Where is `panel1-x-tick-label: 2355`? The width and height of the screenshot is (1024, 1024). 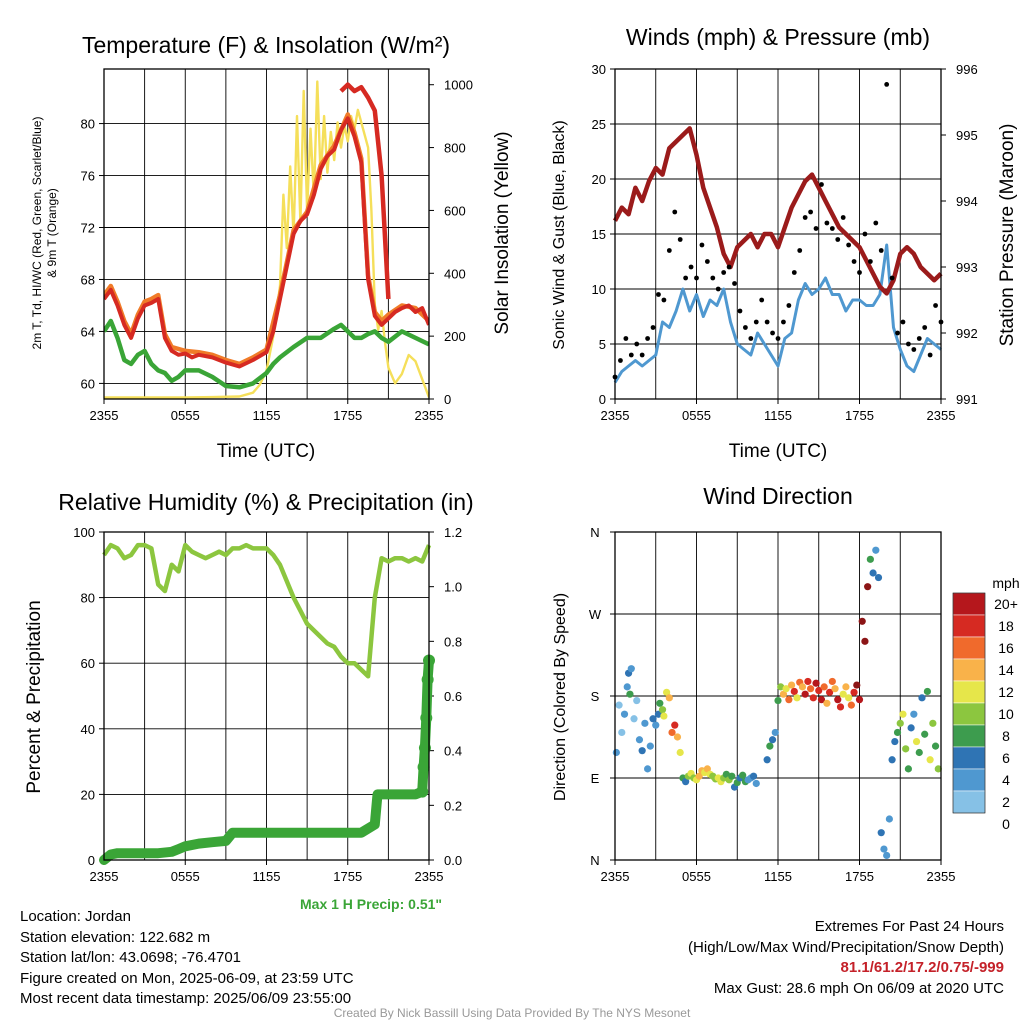 panel1-x-tick-label: 2355 is located at coordinates (429, 415).